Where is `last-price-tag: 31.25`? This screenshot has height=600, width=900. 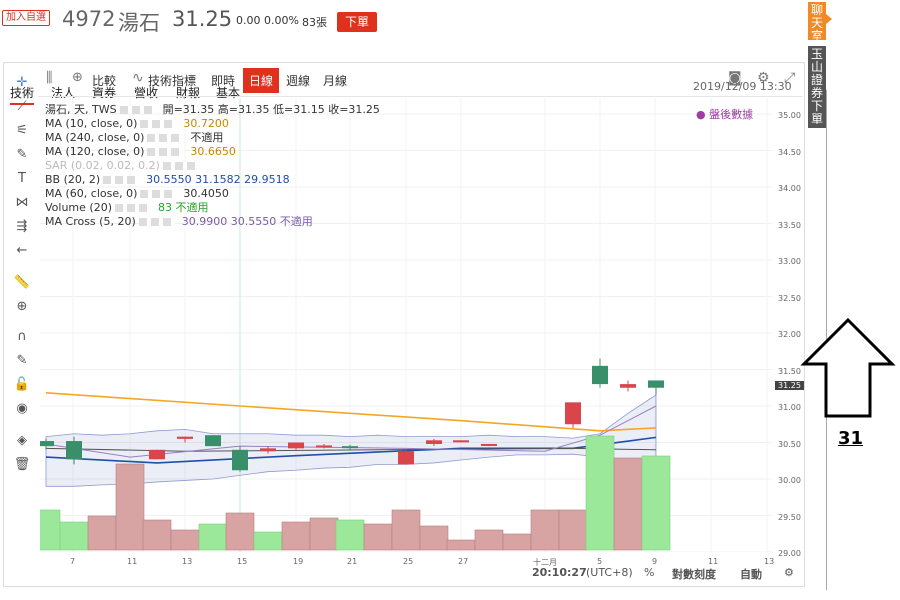 last-price-tag: 31.25 is located at coordinates (789, 385).